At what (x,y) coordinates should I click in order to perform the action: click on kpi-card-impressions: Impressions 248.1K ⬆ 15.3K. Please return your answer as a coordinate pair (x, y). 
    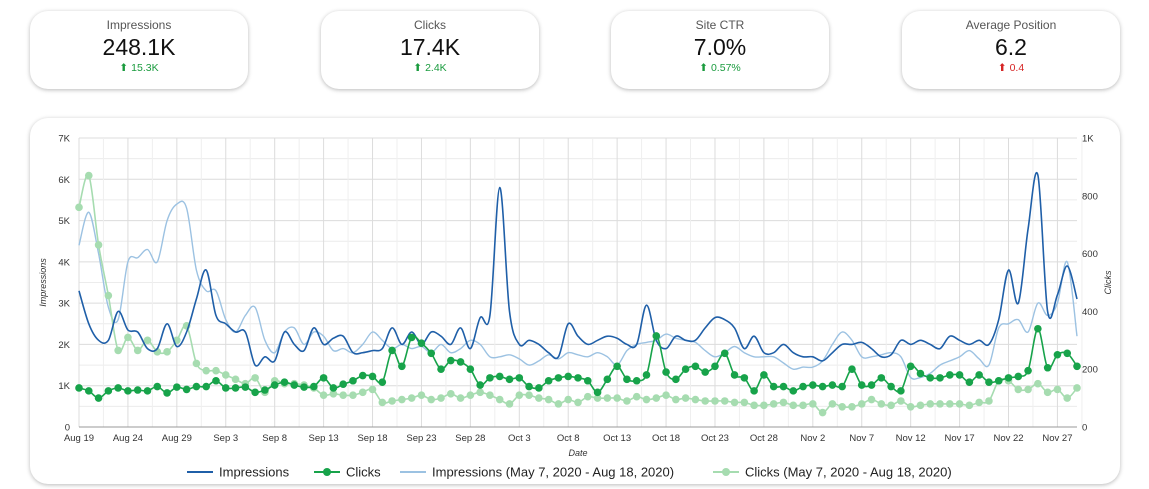
    Looking at the image, I should click on (139, 50).